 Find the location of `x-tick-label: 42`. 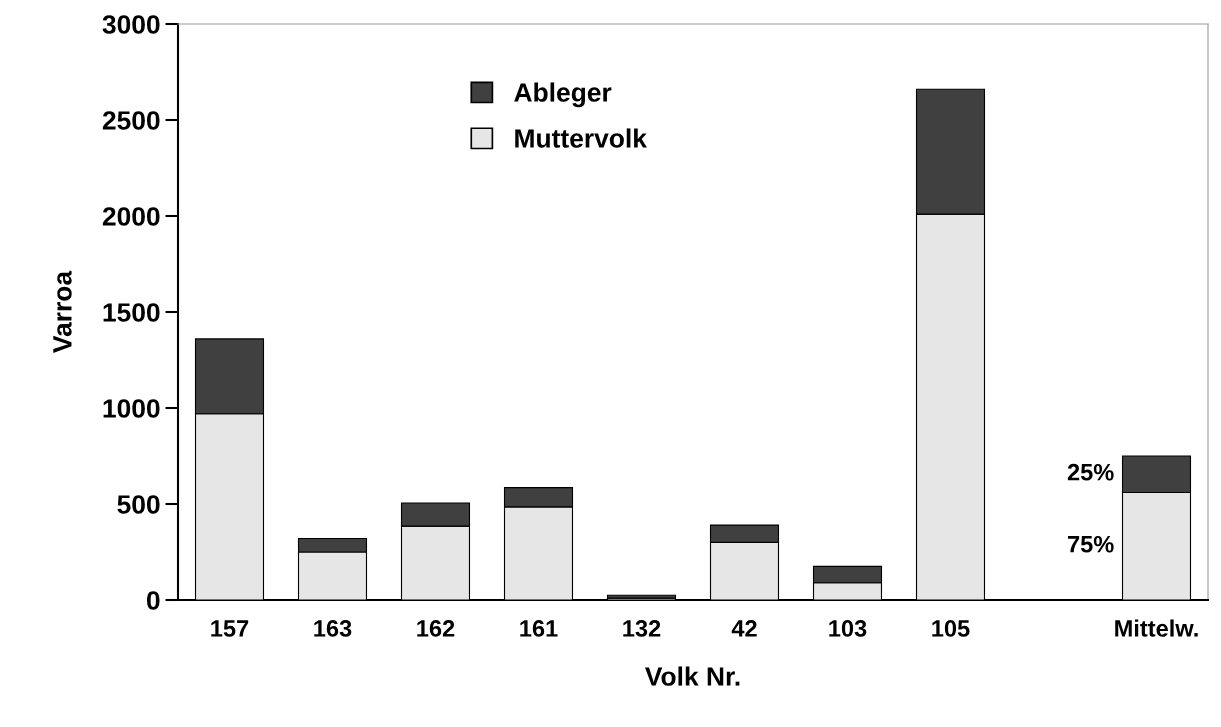

x-tick-label: 42 is located at coordinates (744, 628).